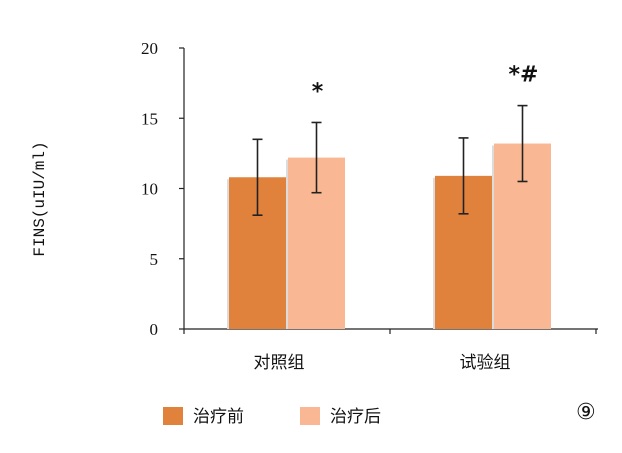 Image resolution: width=622 pixels, height=453 pixels. What do you see at coordinates (218, 416) in the screenshot?
I see `legend-label-before: 治疗前` at bounding box center [218, 416].